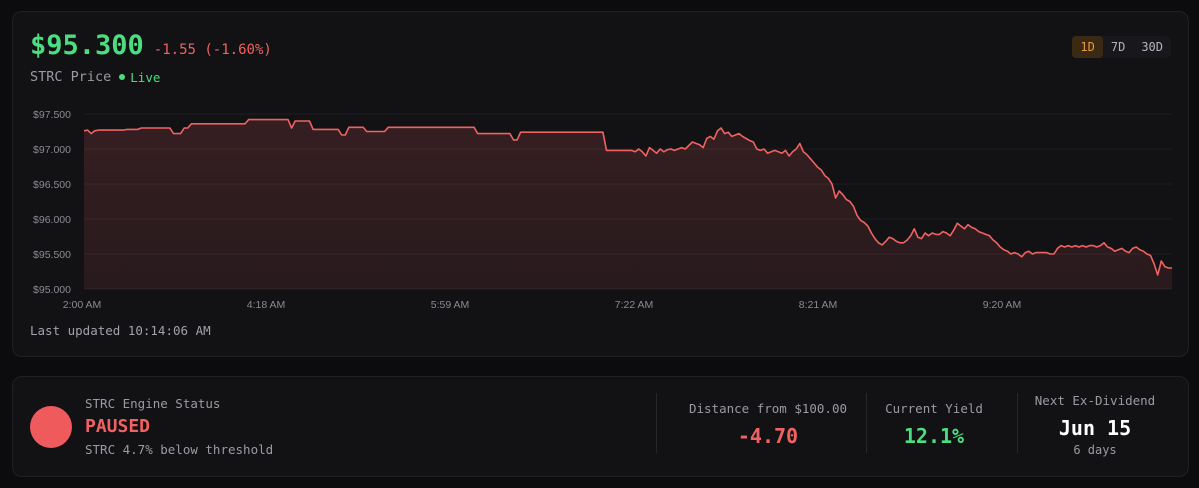 This screenshot has width=1199, height=488. Describe the element at coordinates (768, 436) in the screenshot. I see `distance-value: -4.70` at that location.